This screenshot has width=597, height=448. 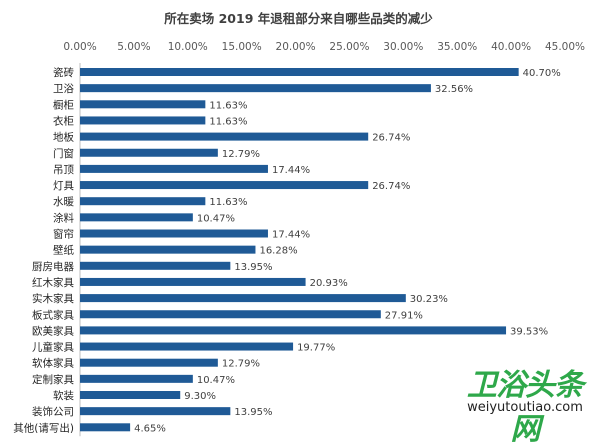 What do you see at coordinates (63, 217) in the screenshot?
I see `category-label: 涂料` at bounding box center [63, 217].